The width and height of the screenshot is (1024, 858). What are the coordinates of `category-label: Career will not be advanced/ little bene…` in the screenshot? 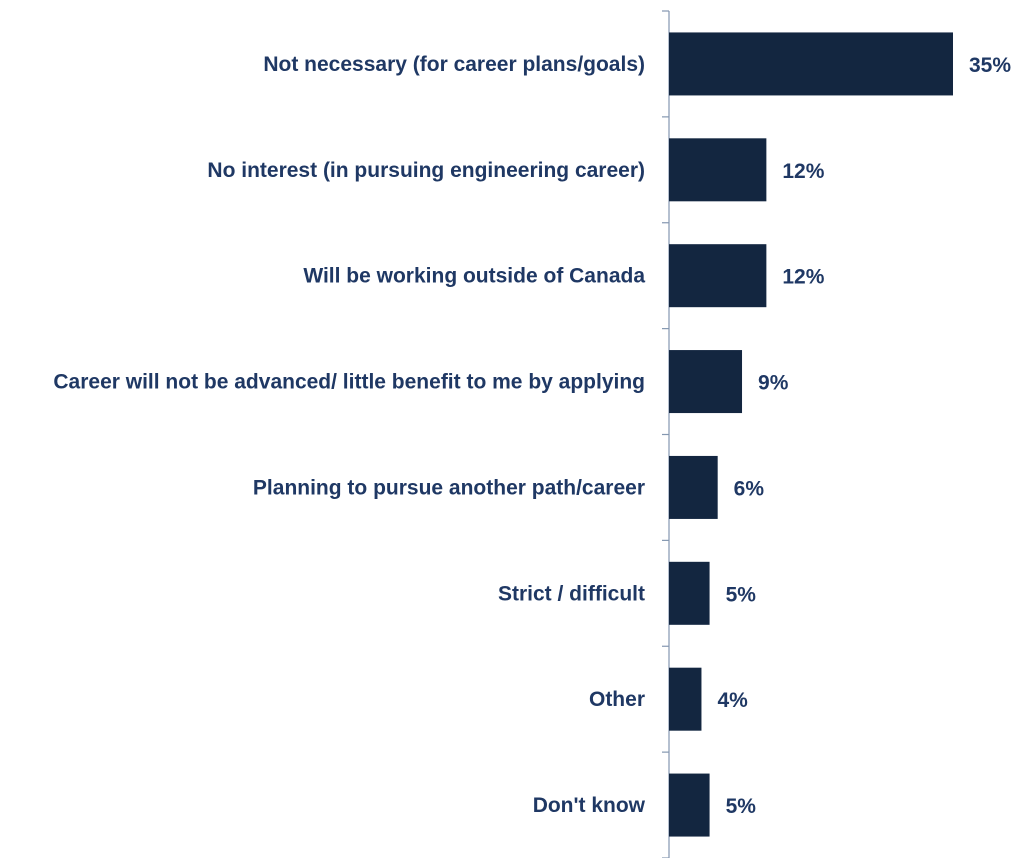 It's located at (349, 382).